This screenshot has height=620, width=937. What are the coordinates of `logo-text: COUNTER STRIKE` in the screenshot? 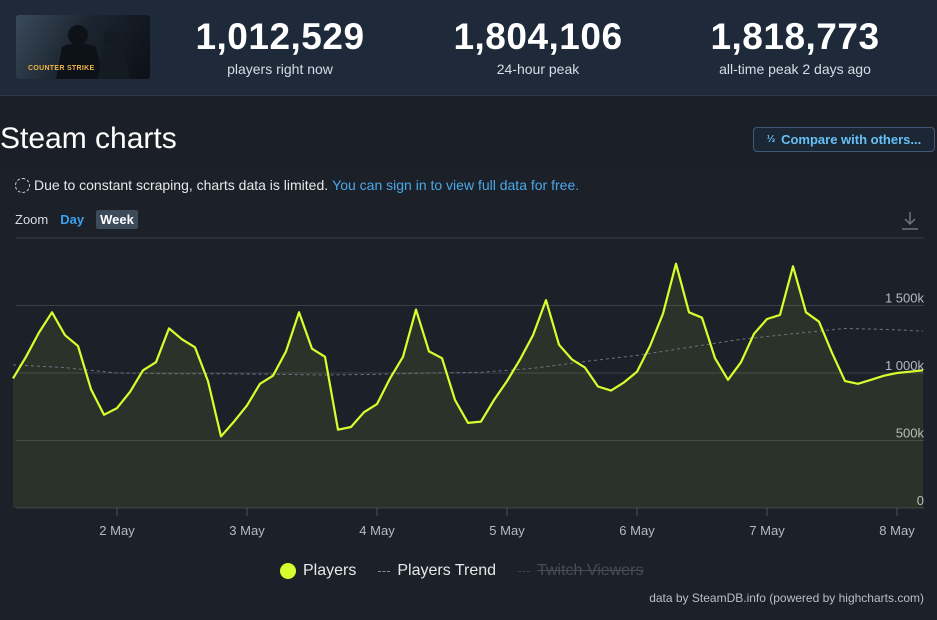 It's located at (61, 68).